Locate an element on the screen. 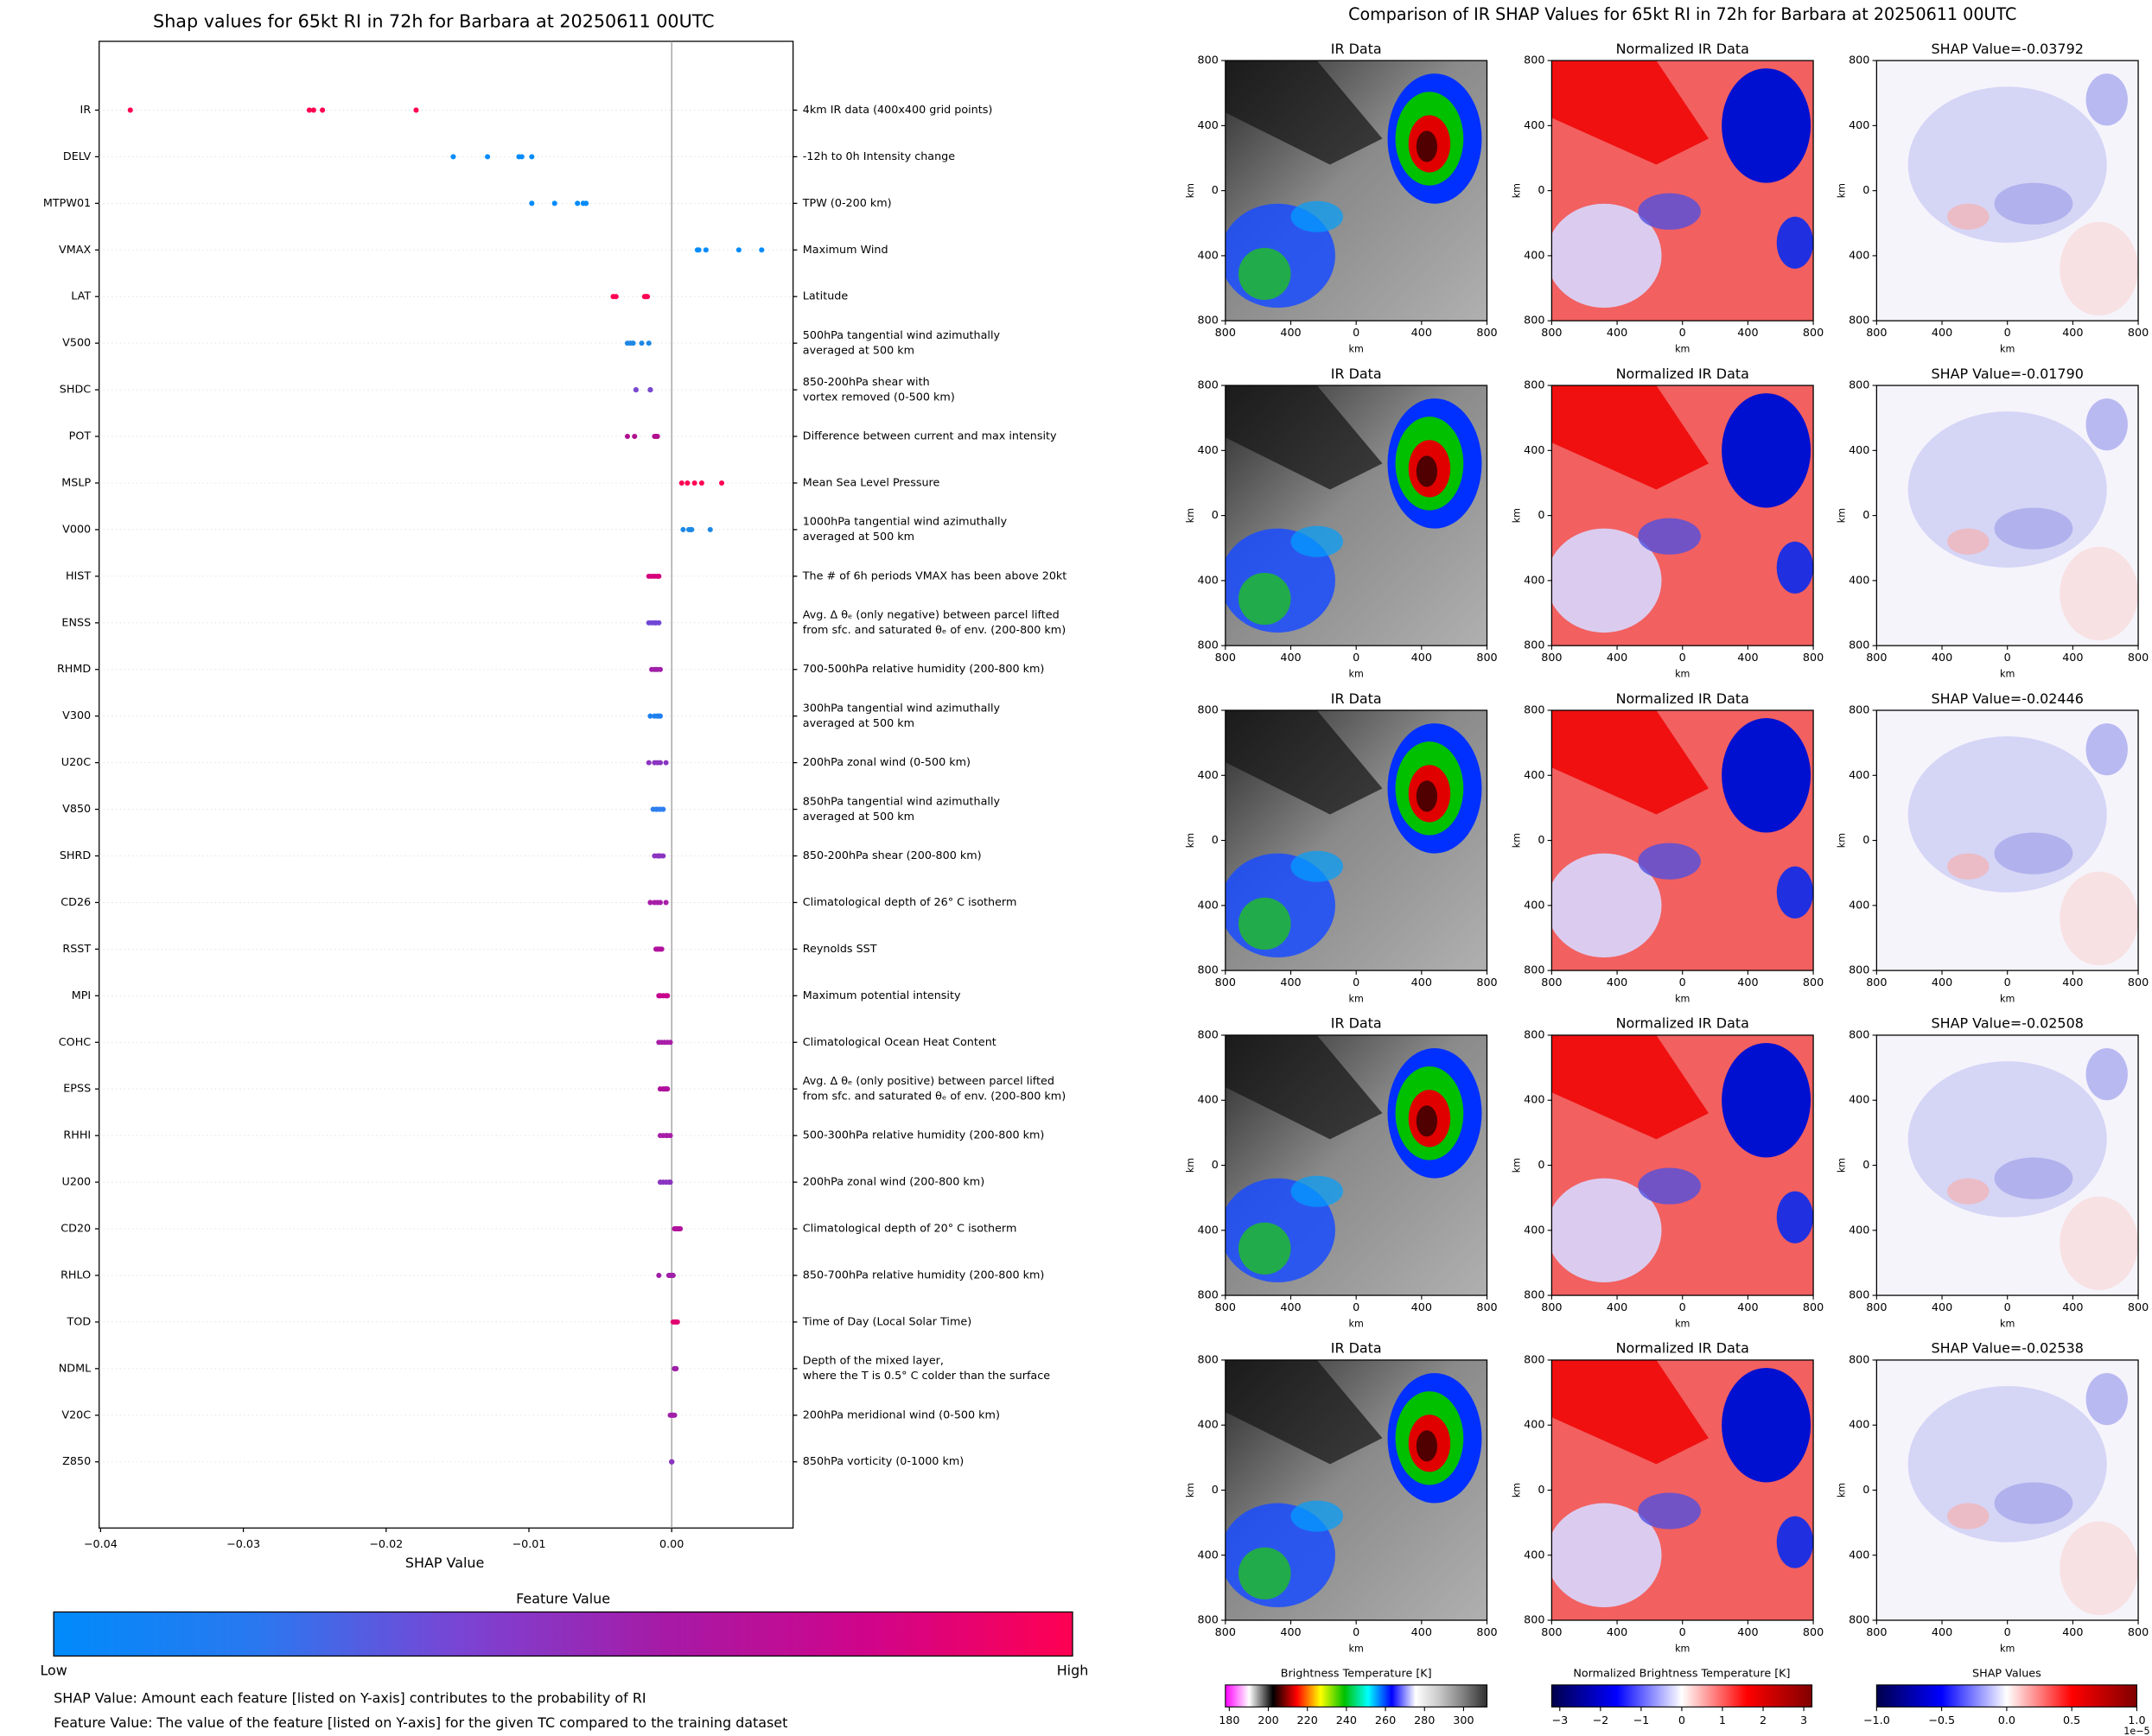 The height and width of the screenshot is (1736, 2152). feature-label: U200 is located at coordinates (77, 1182).